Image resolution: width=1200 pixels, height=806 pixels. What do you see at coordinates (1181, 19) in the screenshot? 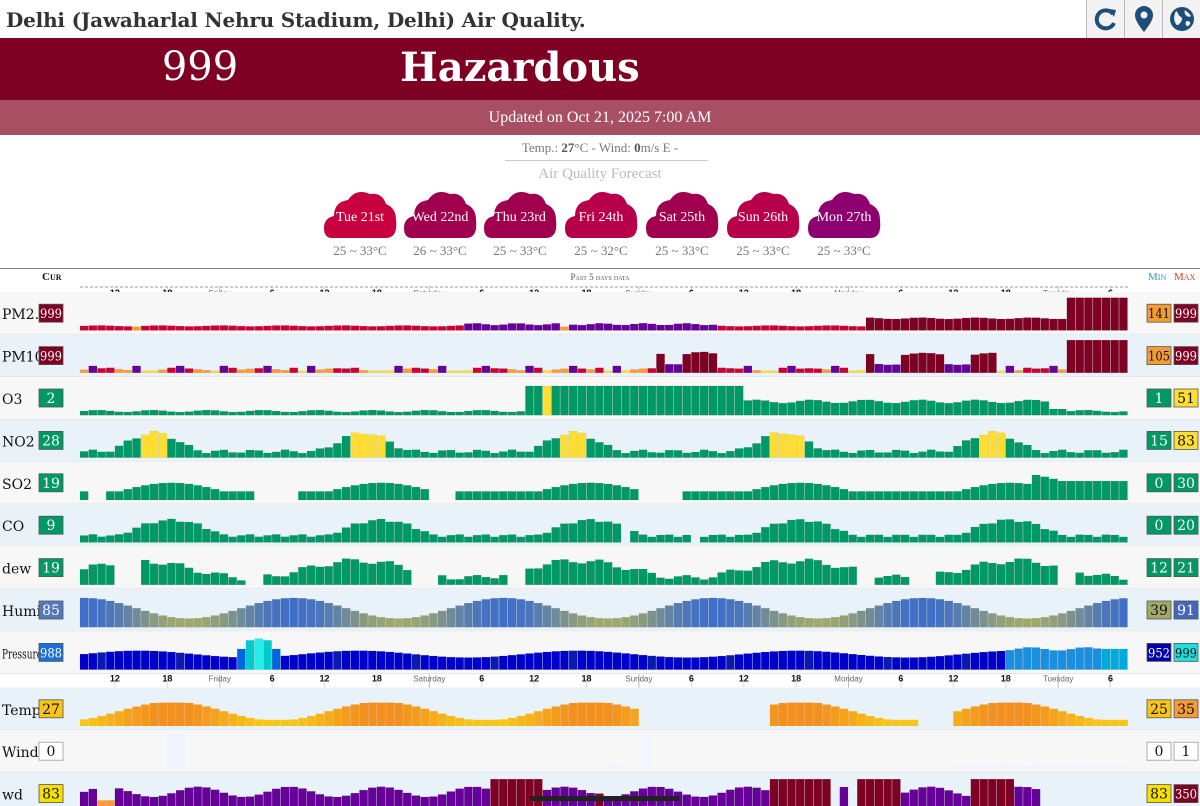
I see `globe-icon` at bounding box center [1181, 19].